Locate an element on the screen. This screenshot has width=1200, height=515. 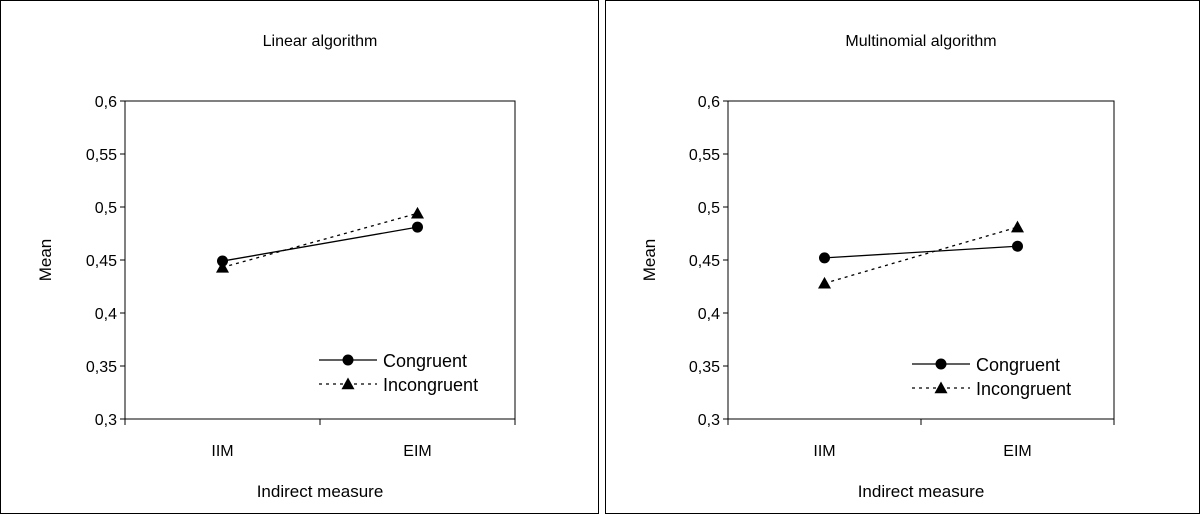
chart-title: Multinomial algorithm is located at coordinates (920, 41).